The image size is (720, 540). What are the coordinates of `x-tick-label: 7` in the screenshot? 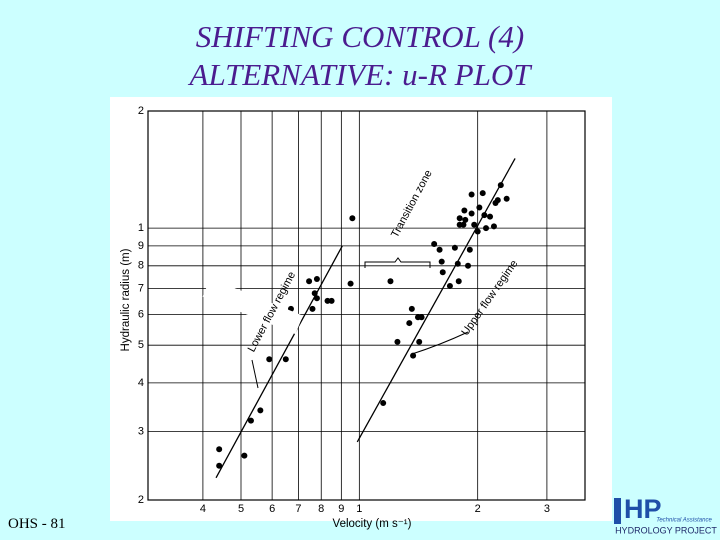 It's located at (298, 509).